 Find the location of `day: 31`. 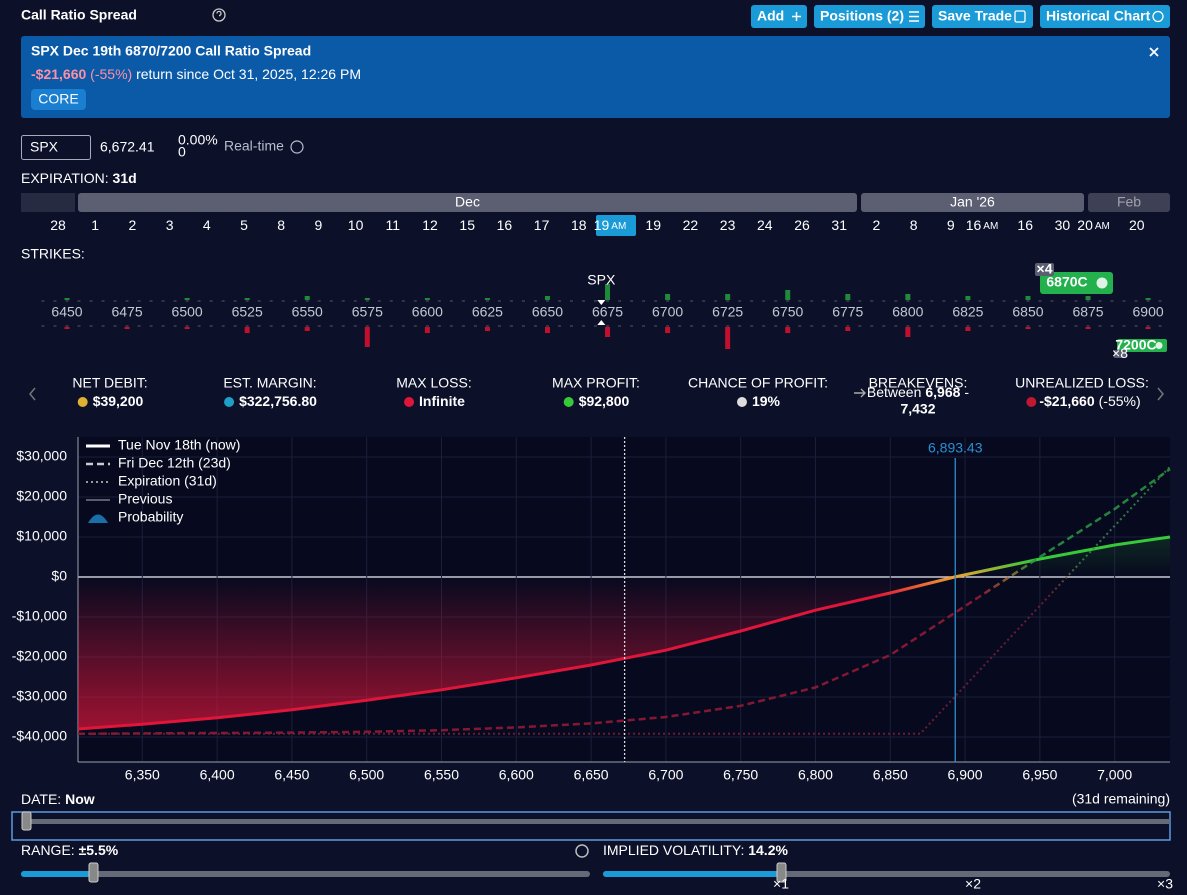

day: 31 is located at coordinates (839, 225).